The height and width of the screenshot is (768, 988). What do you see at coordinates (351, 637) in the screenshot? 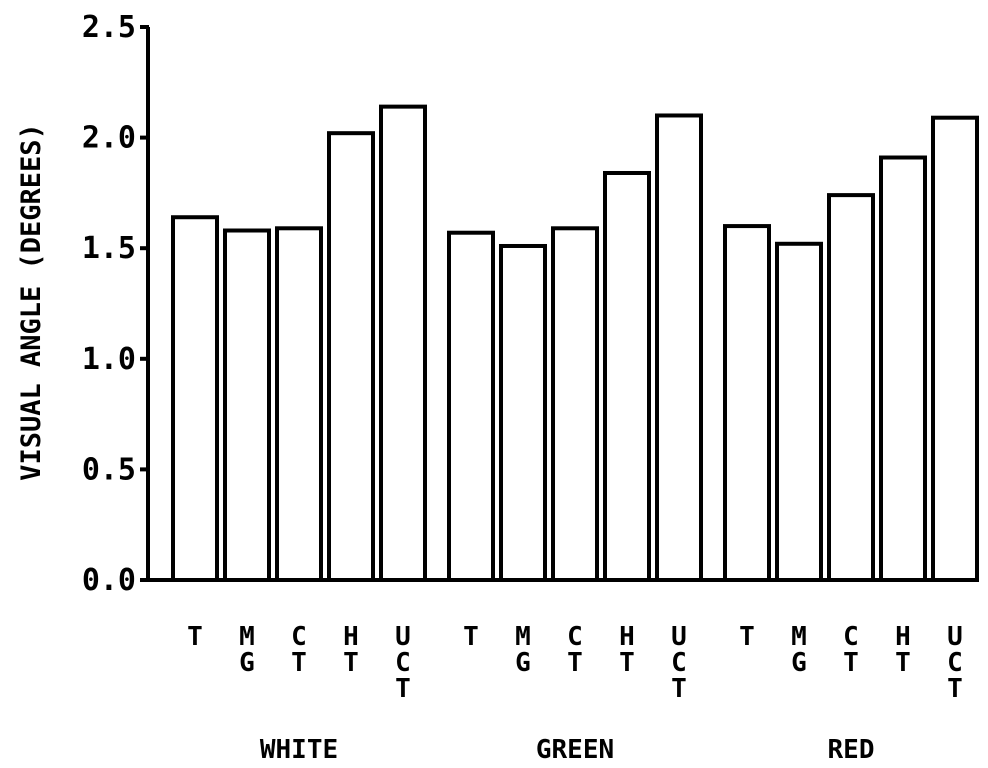
I see `category-label-white-ht: H` at bounding box center [351, 637].